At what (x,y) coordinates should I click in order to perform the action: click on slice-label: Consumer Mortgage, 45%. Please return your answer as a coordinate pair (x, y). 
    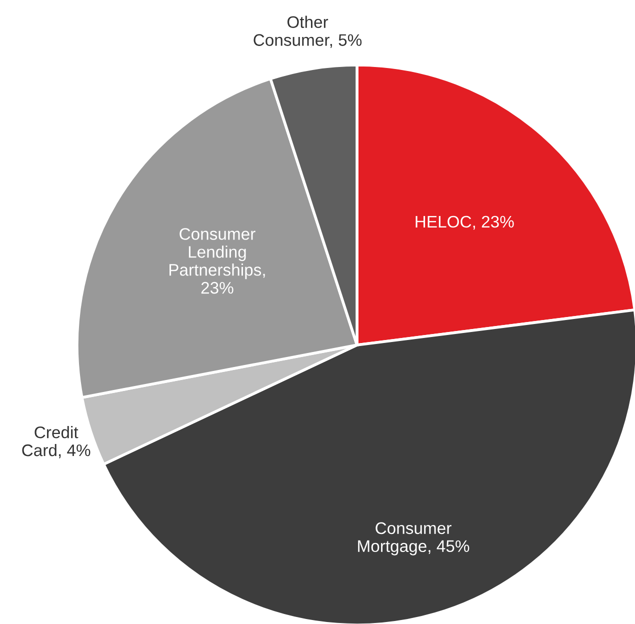
    Looking at the image, I should click on (414, 539).